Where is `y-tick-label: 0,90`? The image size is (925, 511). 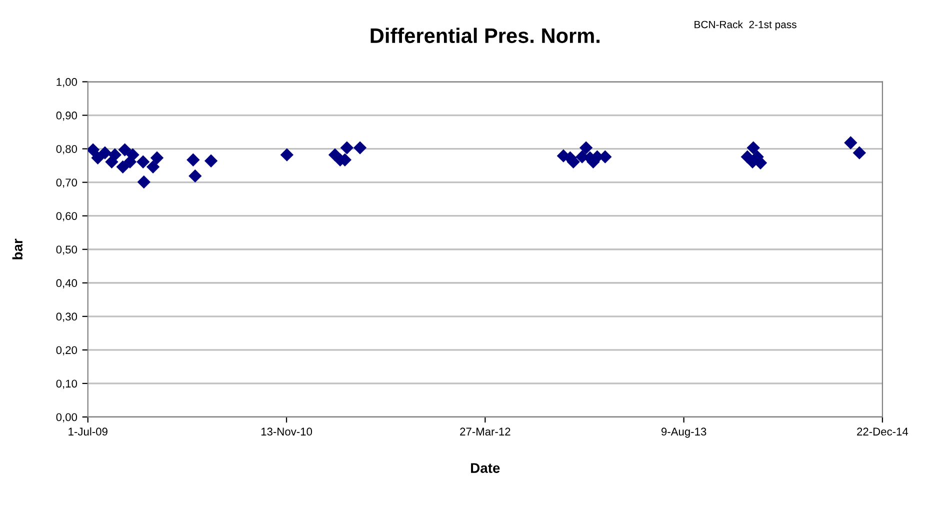 y-tick-label: 0,90 is located at coordinates (67, 116).